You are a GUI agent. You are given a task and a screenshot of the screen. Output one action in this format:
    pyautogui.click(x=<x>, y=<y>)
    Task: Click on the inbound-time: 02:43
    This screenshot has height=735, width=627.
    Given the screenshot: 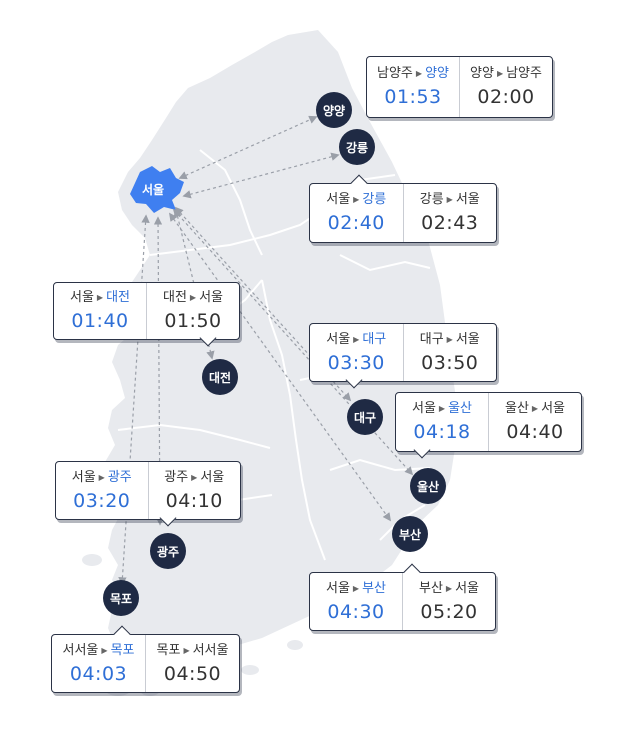 What is the action you would take?
    pyautogui.click(x=450, y=223)
    